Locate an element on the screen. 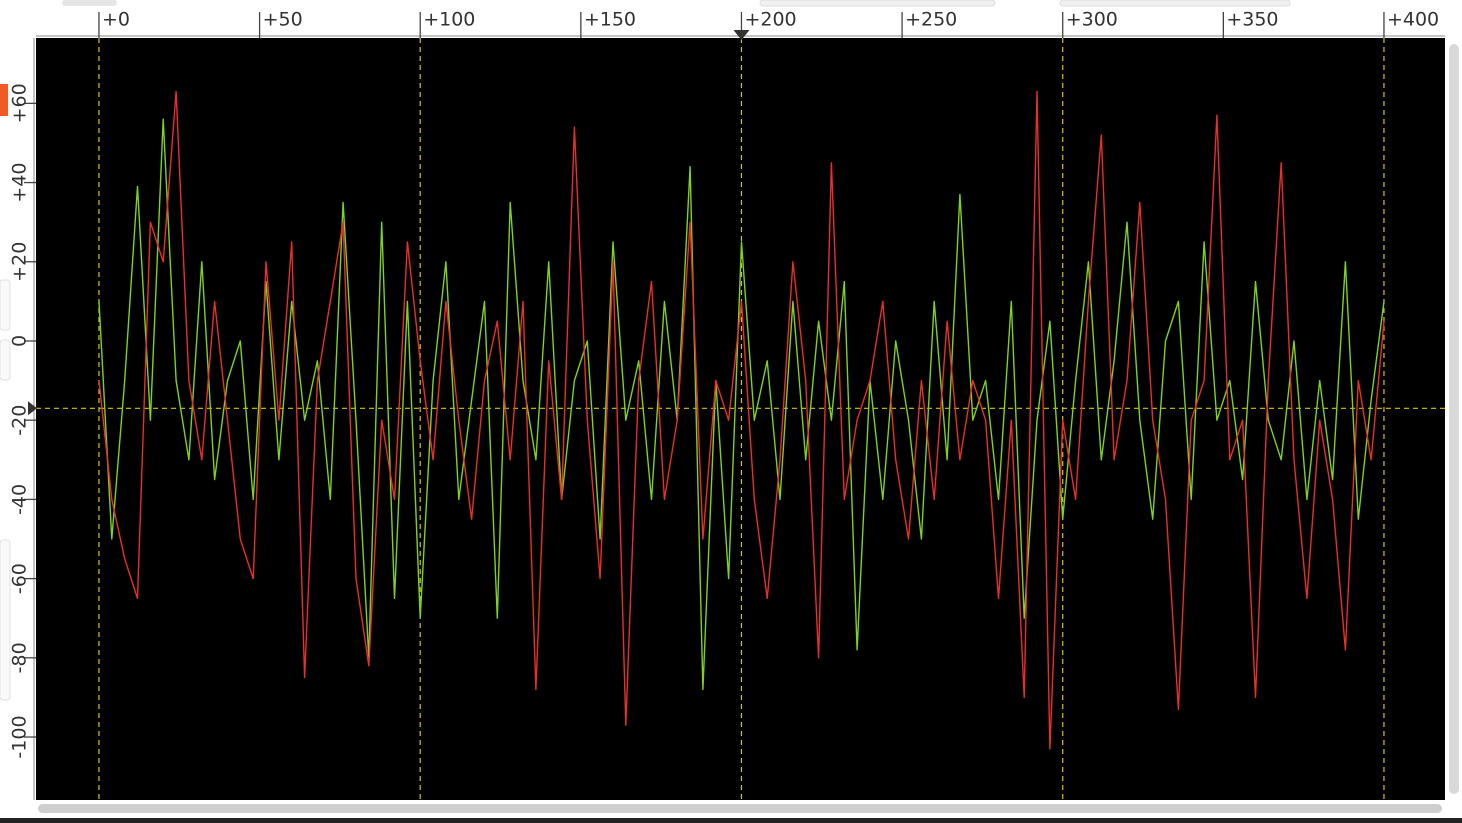 Image resolution: width=1462 pixels, height=823 pixels. y-tick-label: -20 is located at coordinates (20, 420).